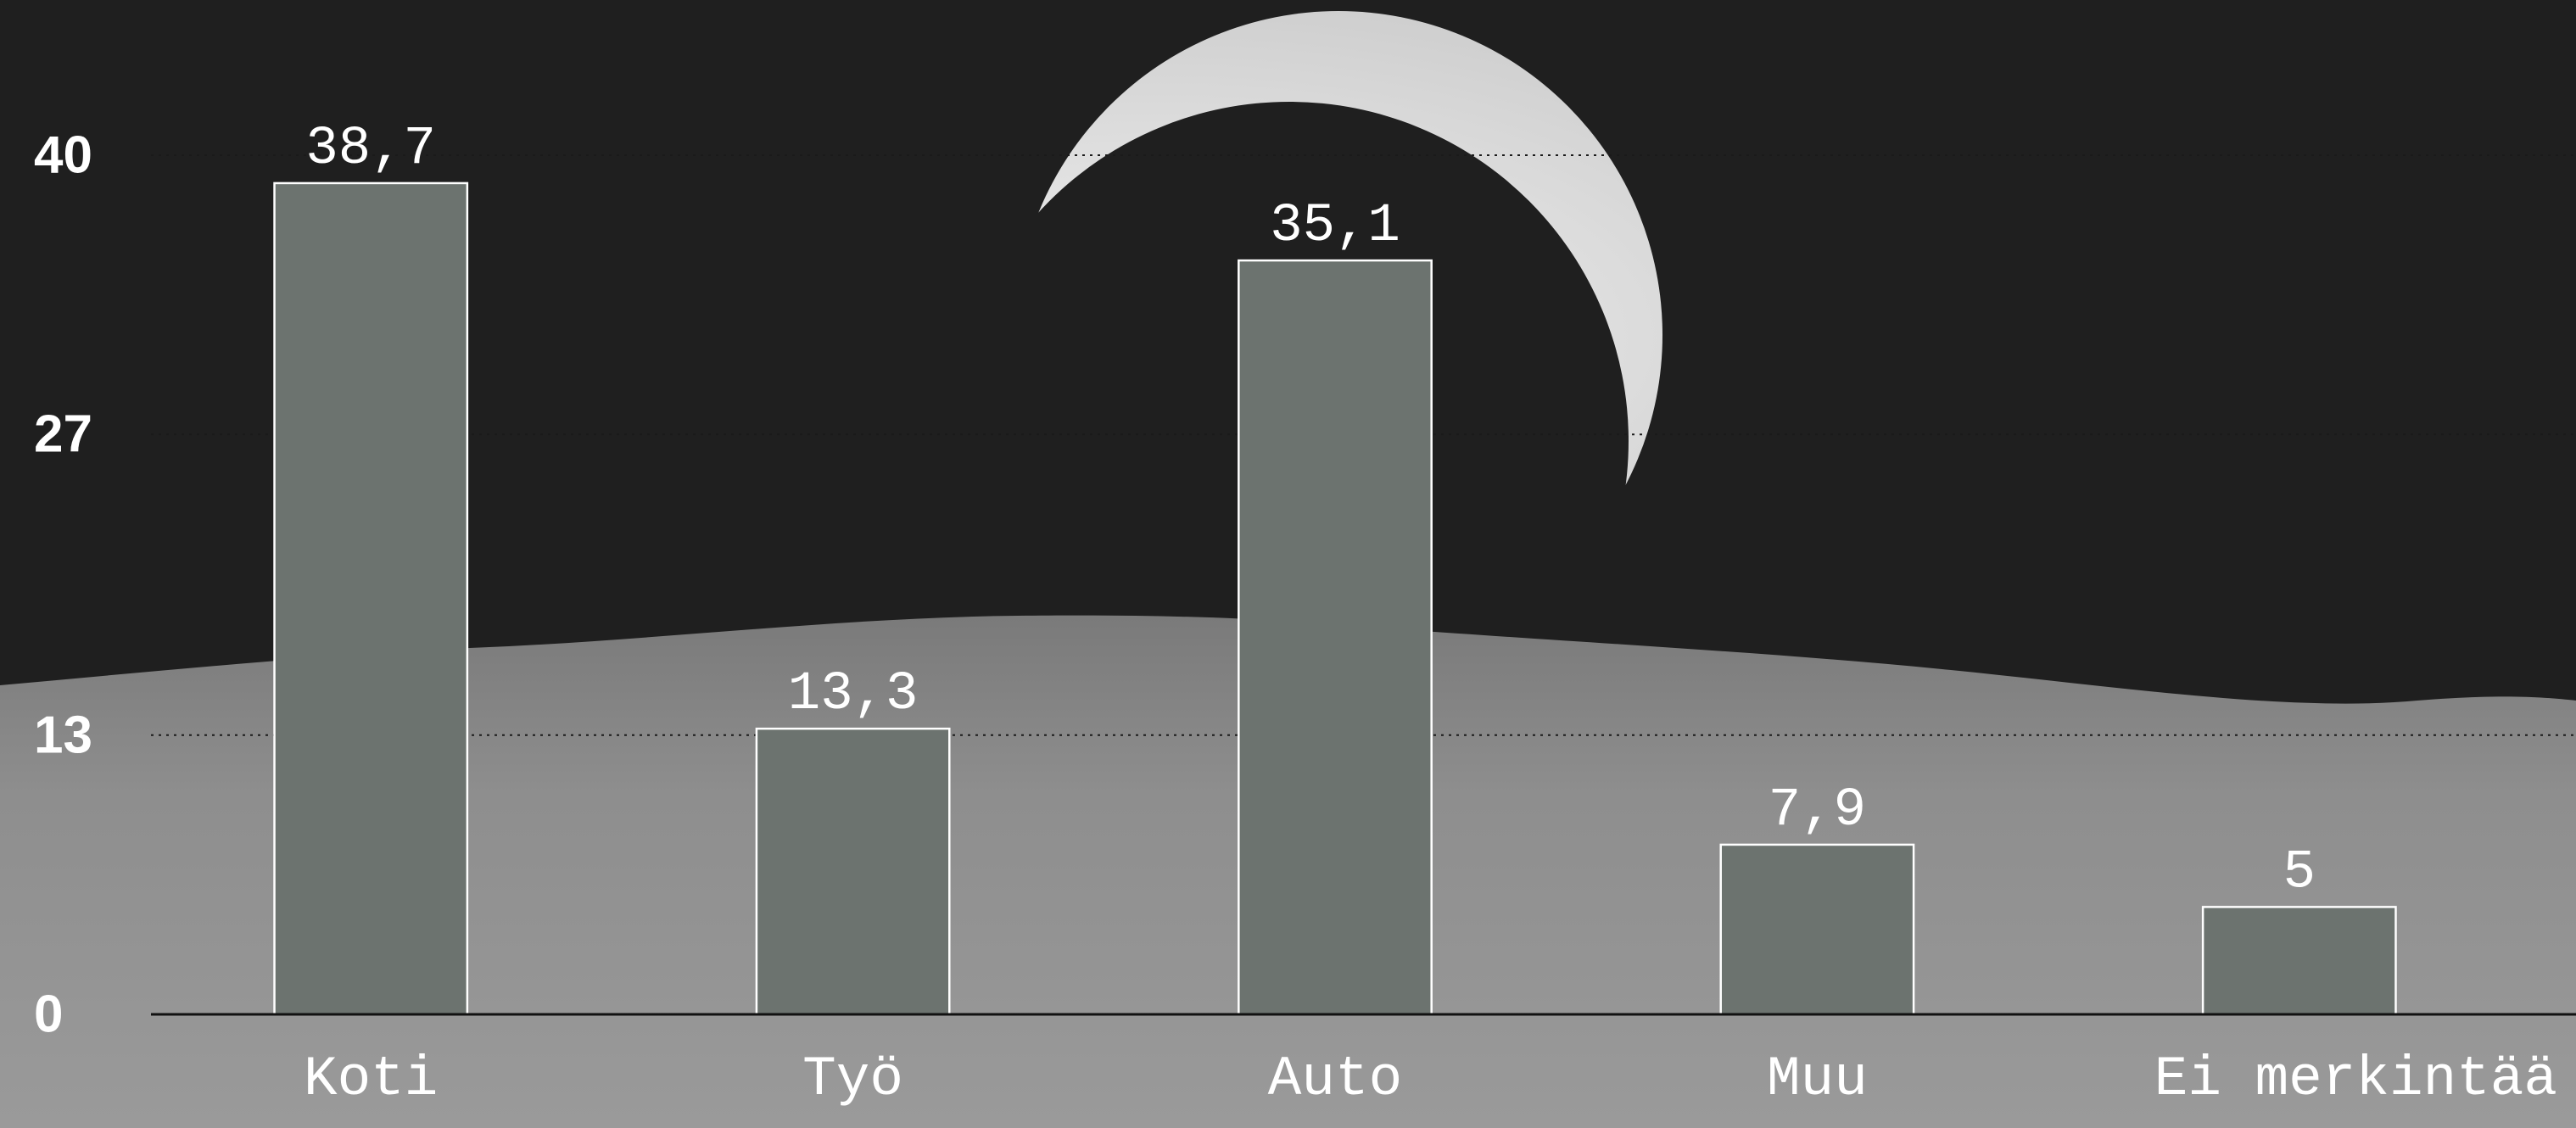  Describe the element at coordinates (63, 155) in the screenshot. I see `y-tick-label: 40` at that location.